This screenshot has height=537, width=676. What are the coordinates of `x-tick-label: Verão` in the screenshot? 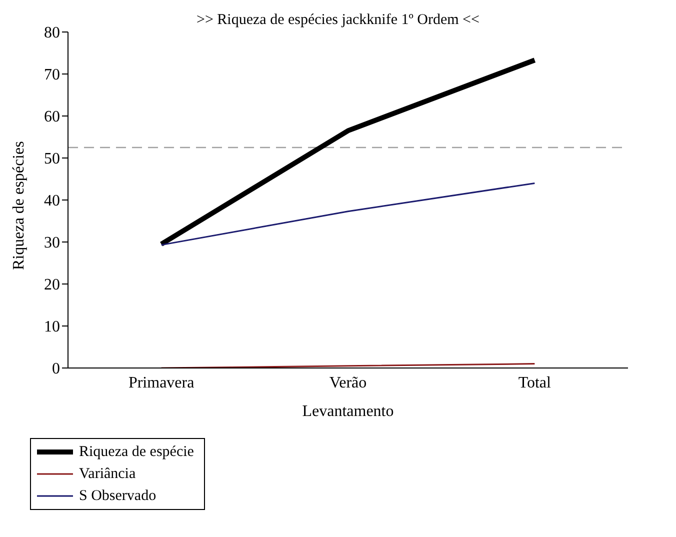 It's located at (348, 383).